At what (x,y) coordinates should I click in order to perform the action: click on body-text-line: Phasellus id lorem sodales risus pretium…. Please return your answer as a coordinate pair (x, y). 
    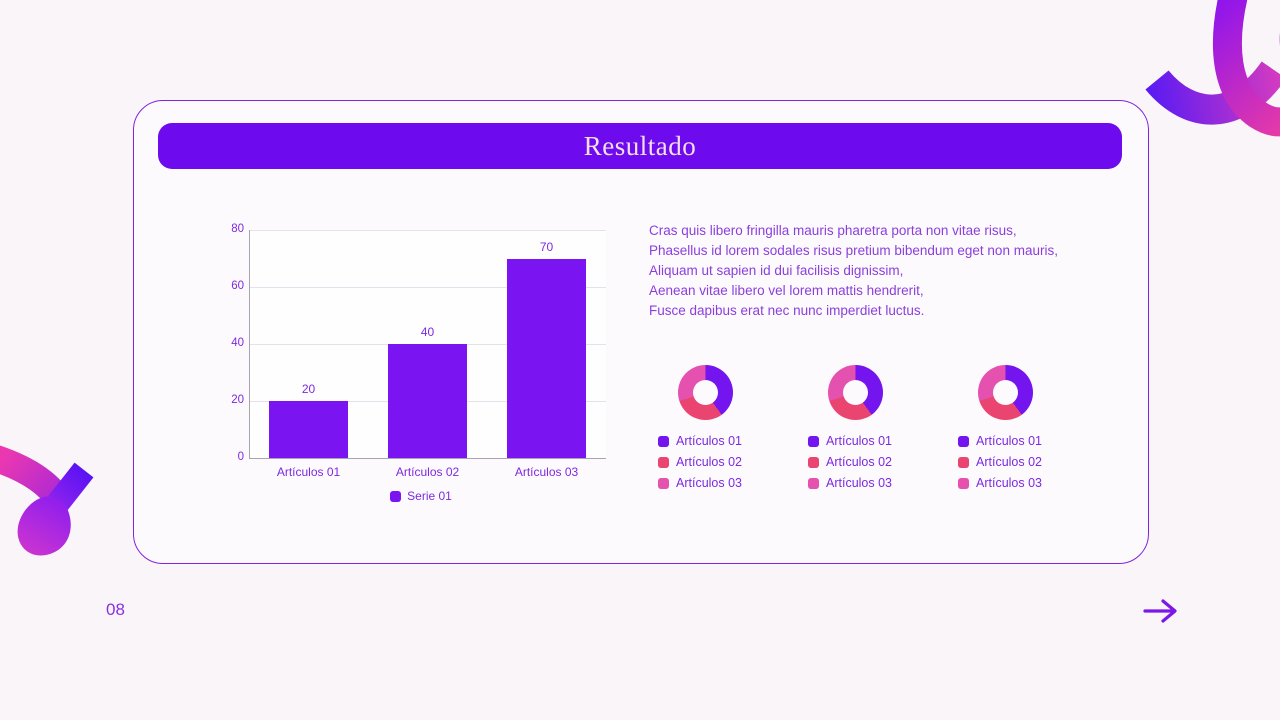
    Looking at the image, I should click on (853, 250).